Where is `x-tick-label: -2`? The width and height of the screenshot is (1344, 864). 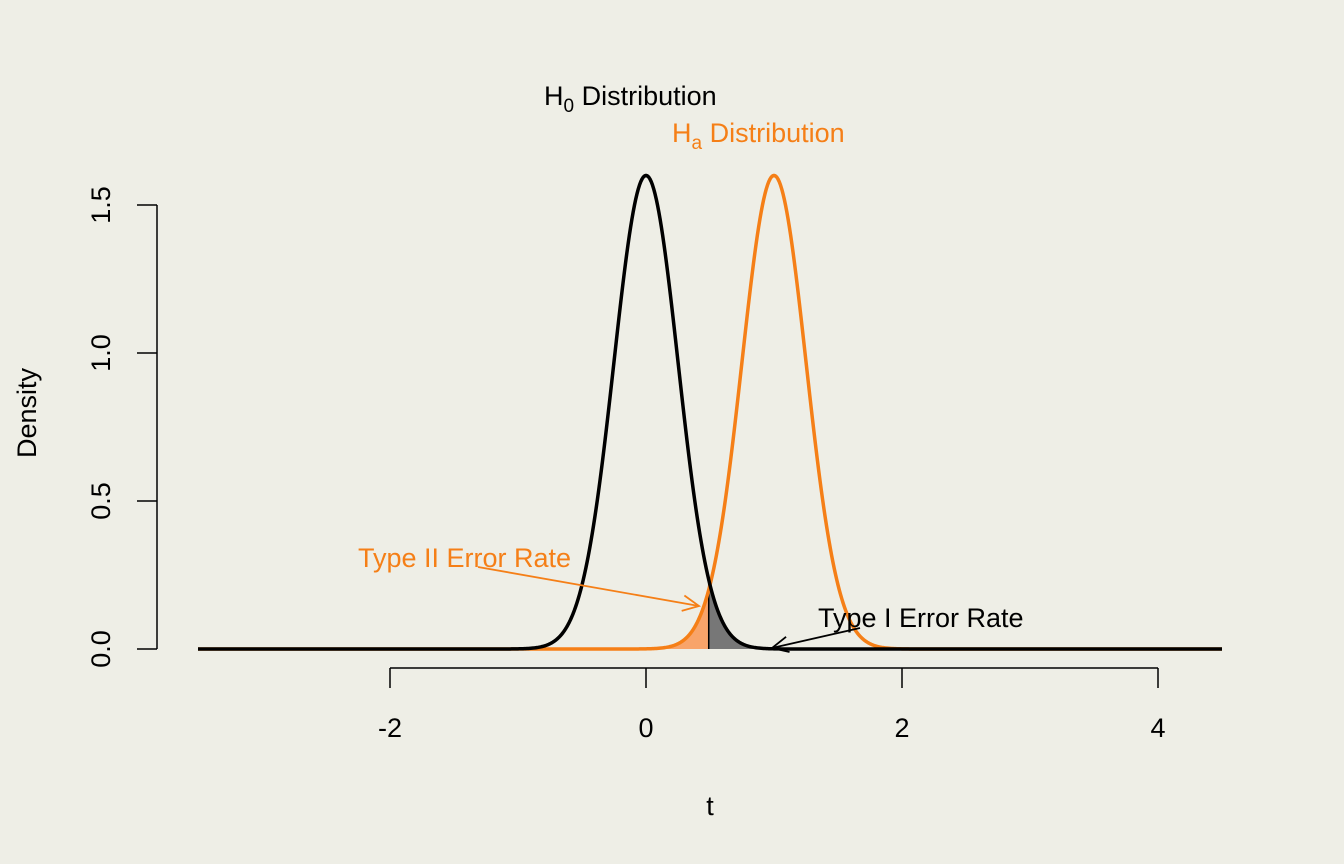 x-tick-label: -2 is located at coordinates (390, 728).